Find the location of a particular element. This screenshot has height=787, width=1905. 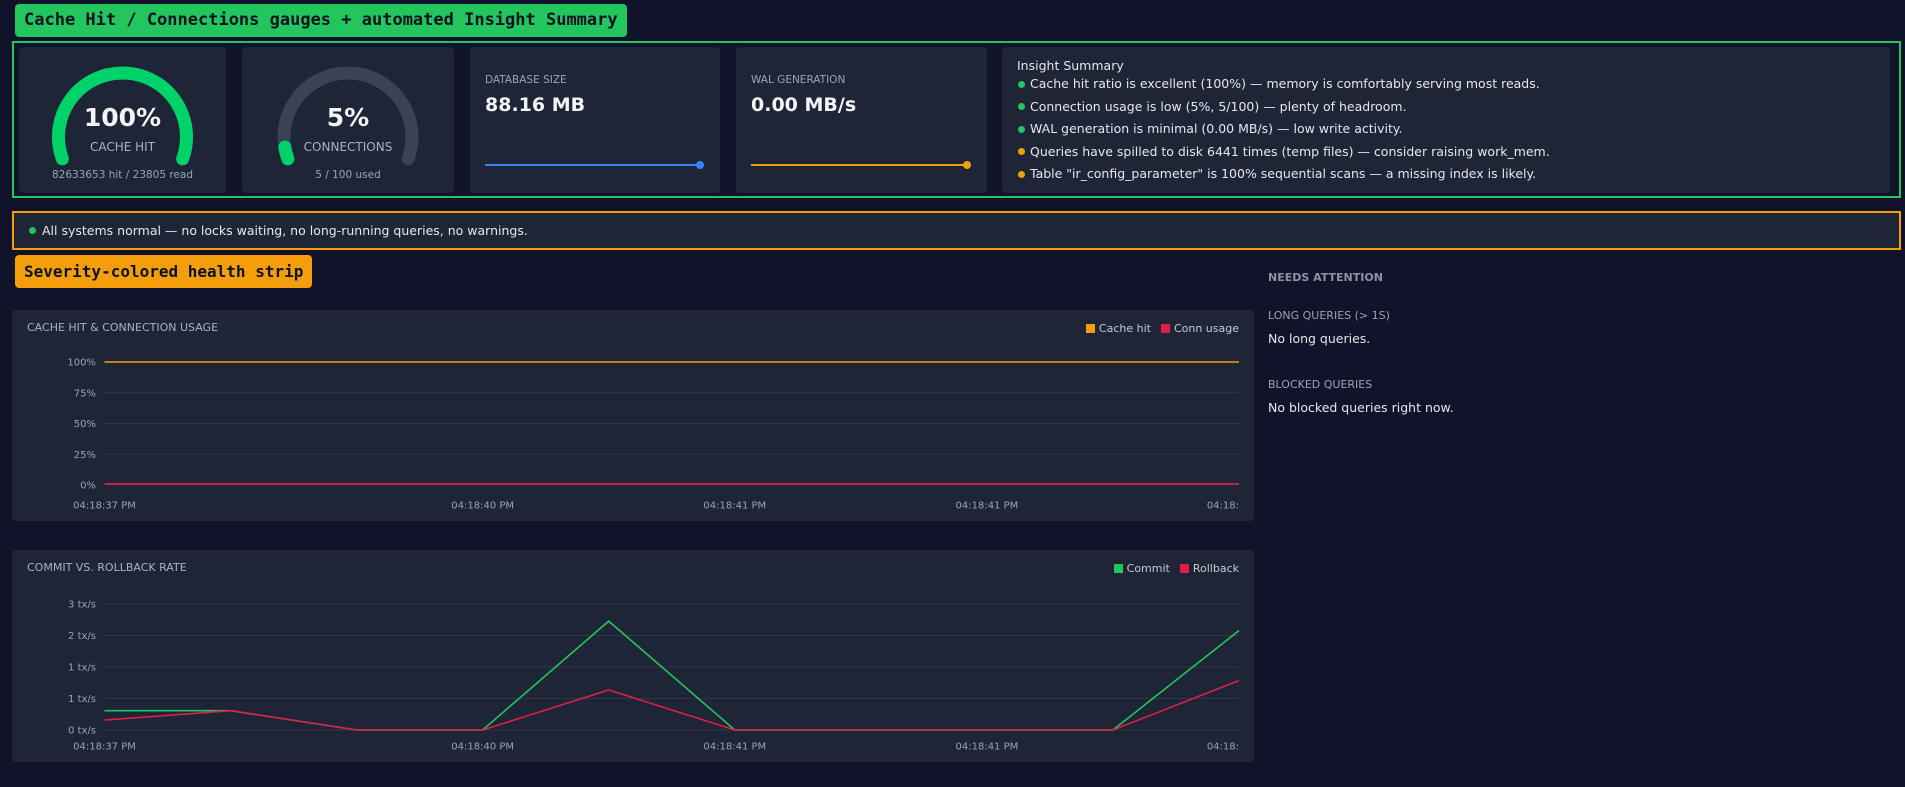

gauge-value: 100% is located at coordinates (122, 117).